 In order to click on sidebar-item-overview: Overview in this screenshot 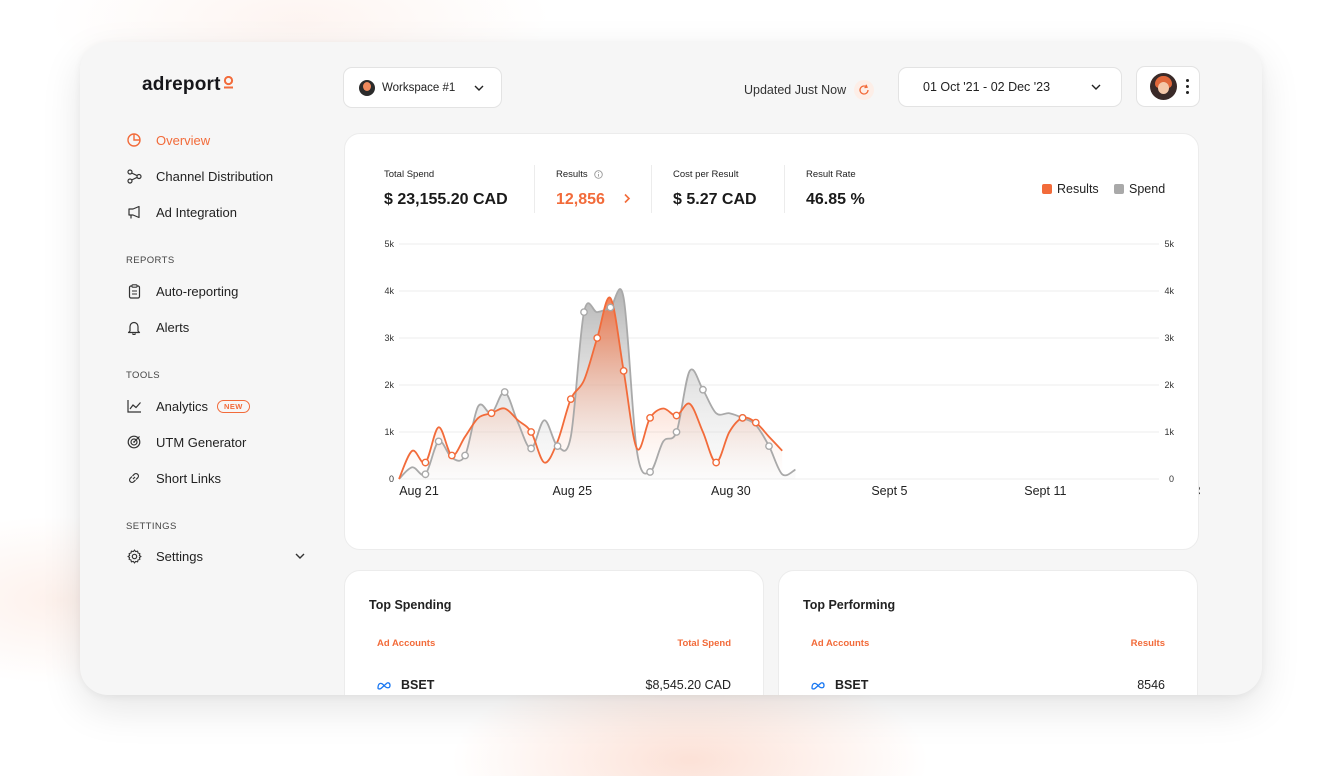, I will do `click(168, 140)`.